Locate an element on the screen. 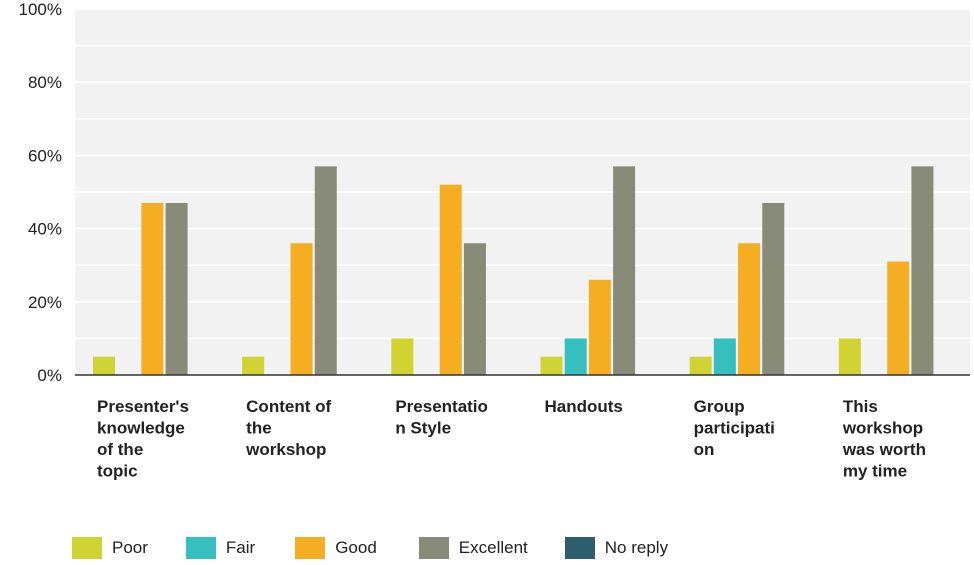 This screenshot has width=974, height=565. y-tick-label: 20% is located at coordinates (45, 302).